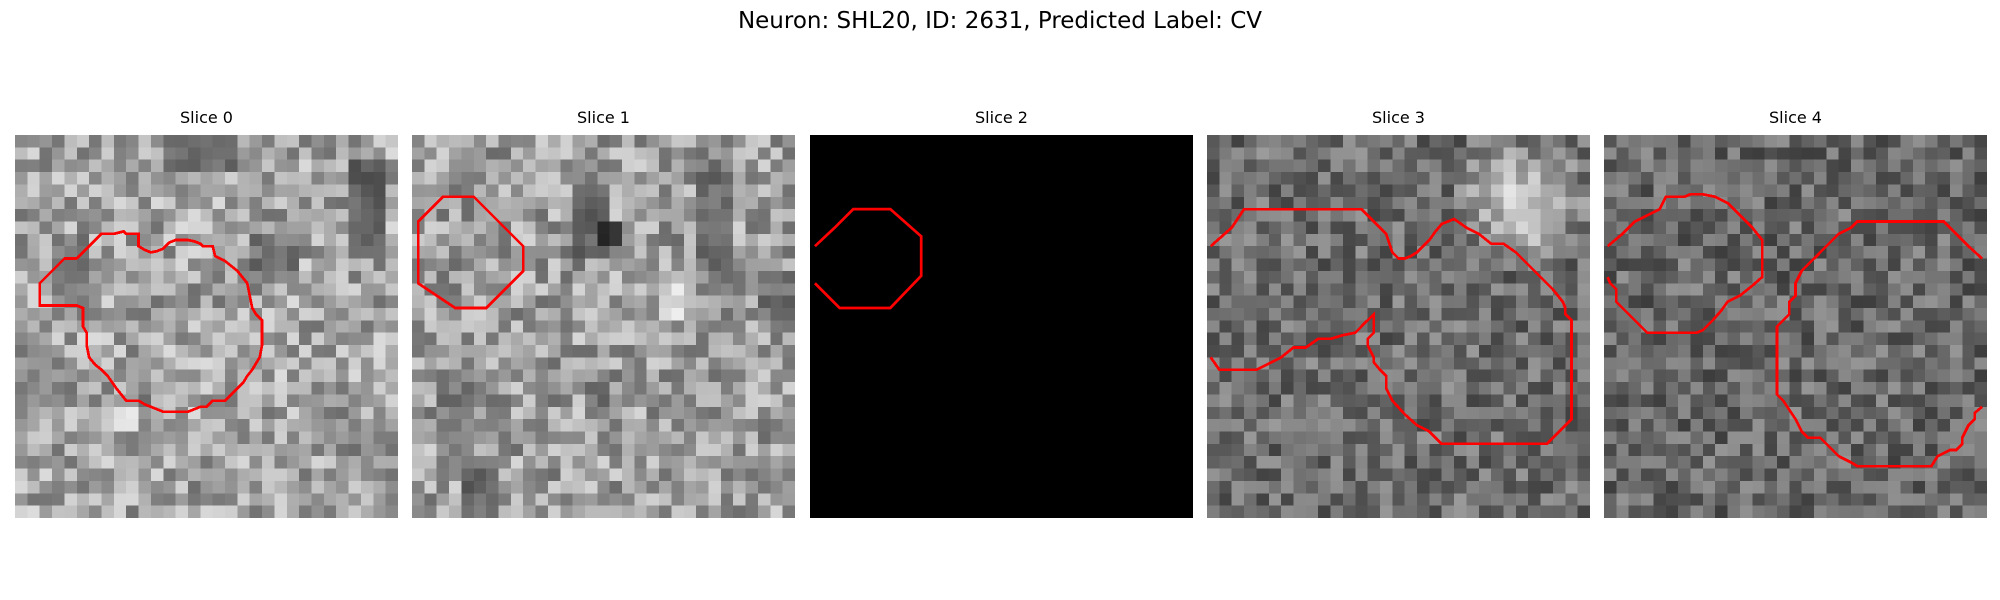  I want to click on slice-title: Slice 3, so click(1398, 117).